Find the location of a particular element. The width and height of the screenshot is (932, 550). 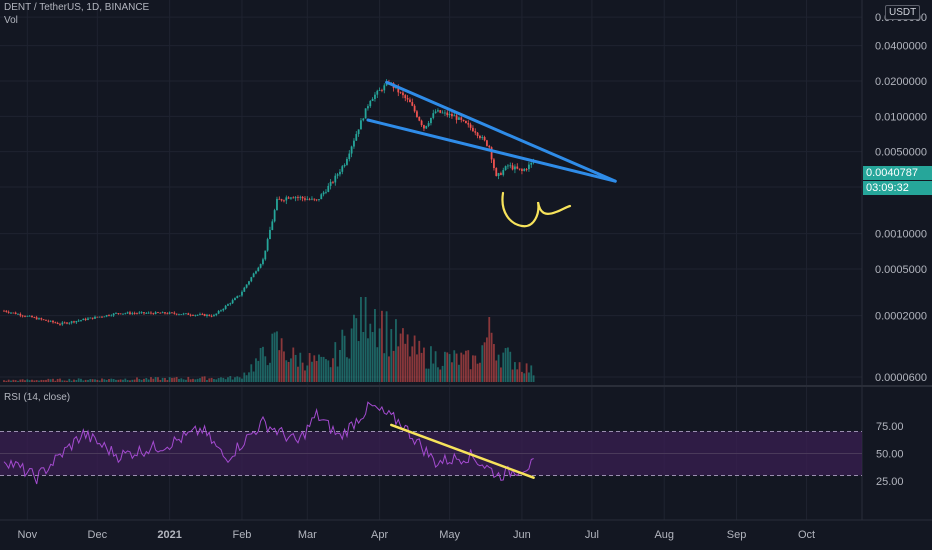

currency-badge: USDT is located at coordinates (903, 12).